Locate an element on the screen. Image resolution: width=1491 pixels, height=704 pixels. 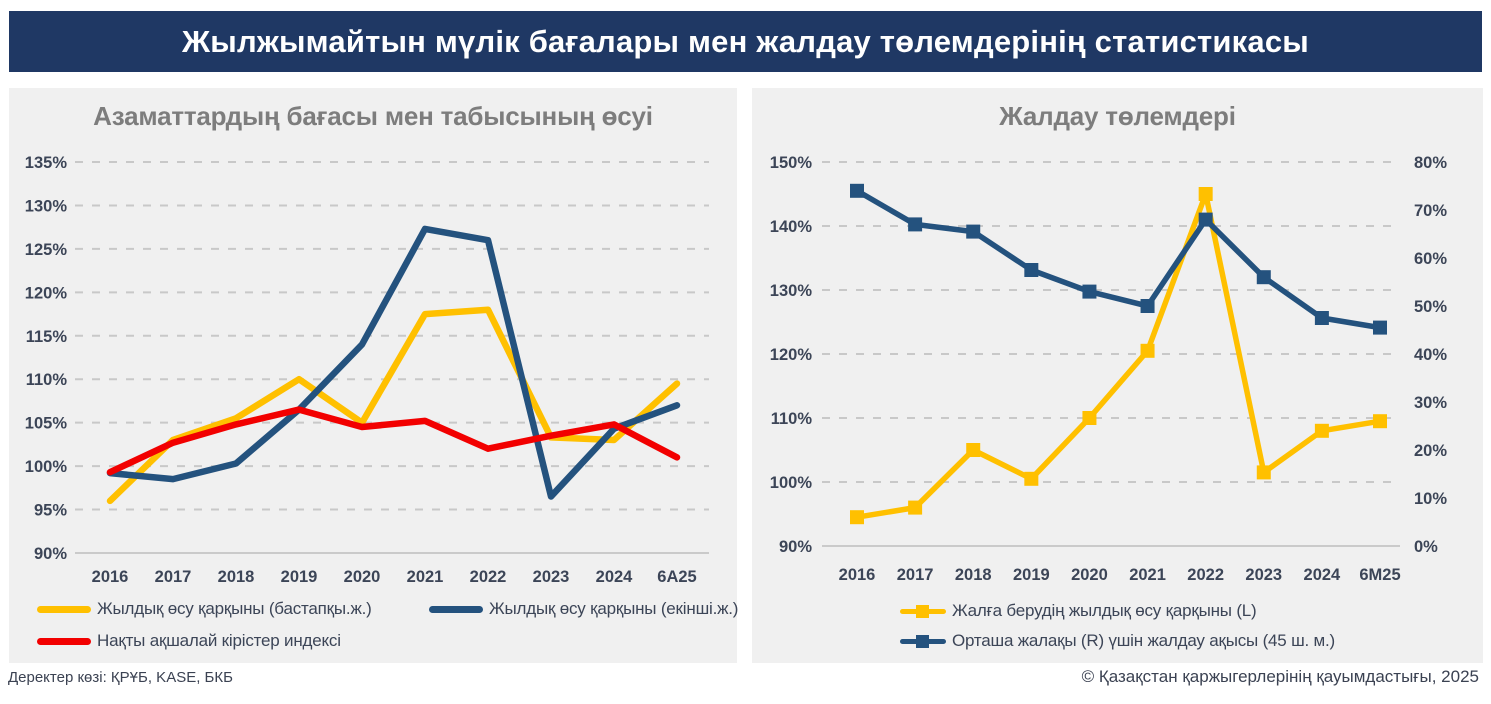
legend-label: Нақты ақшалай кірістер индексі is located at coordinates (219, 640).